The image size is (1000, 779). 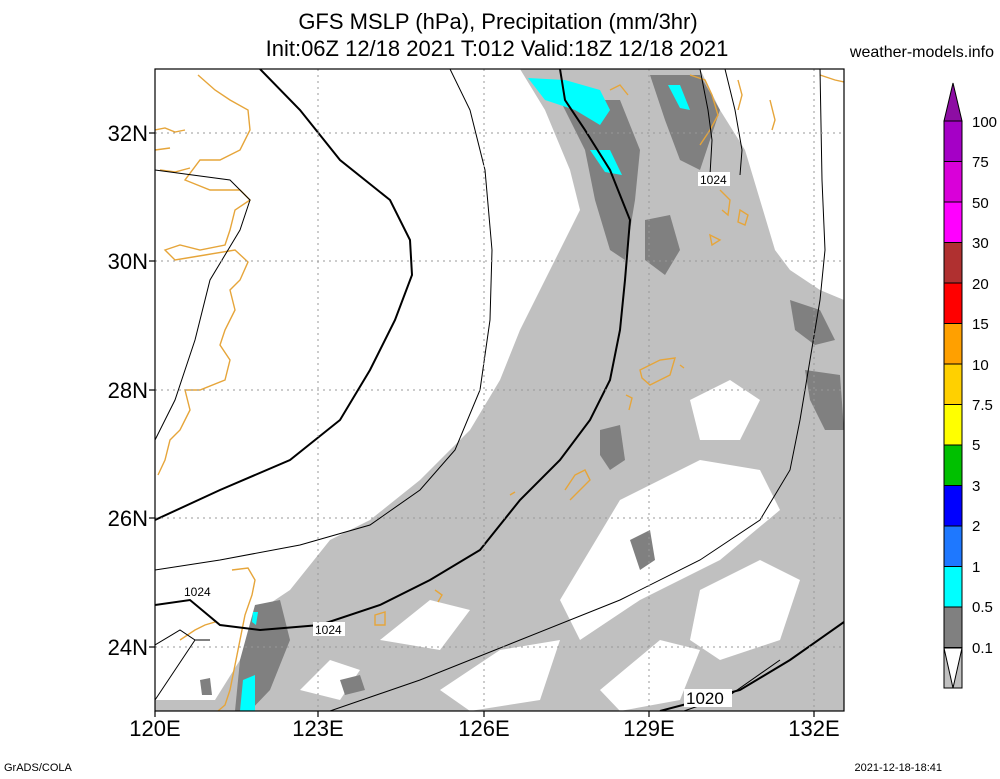 I want to click on lat-label-32n: 32N, so click(x=127, y=133).